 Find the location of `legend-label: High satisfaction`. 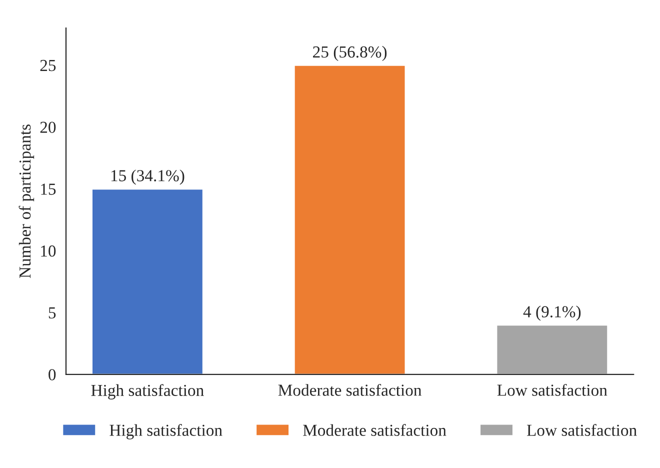

legend-label: High satisfaction is located at coordinates (166, 432).